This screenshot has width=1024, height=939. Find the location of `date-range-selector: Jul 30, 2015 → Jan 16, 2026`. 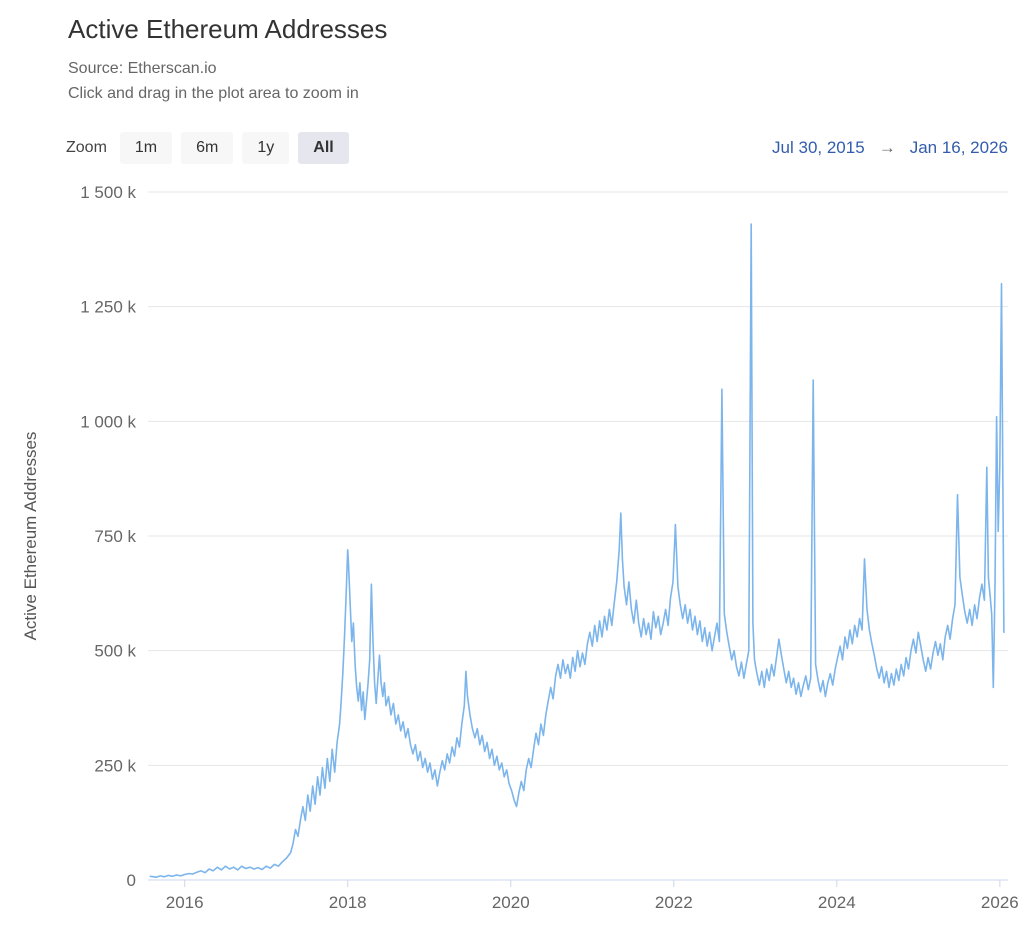

date-range-selector: Jul 30, 2015 → Jan 16, 2026 is located at coordinates (890, 148).